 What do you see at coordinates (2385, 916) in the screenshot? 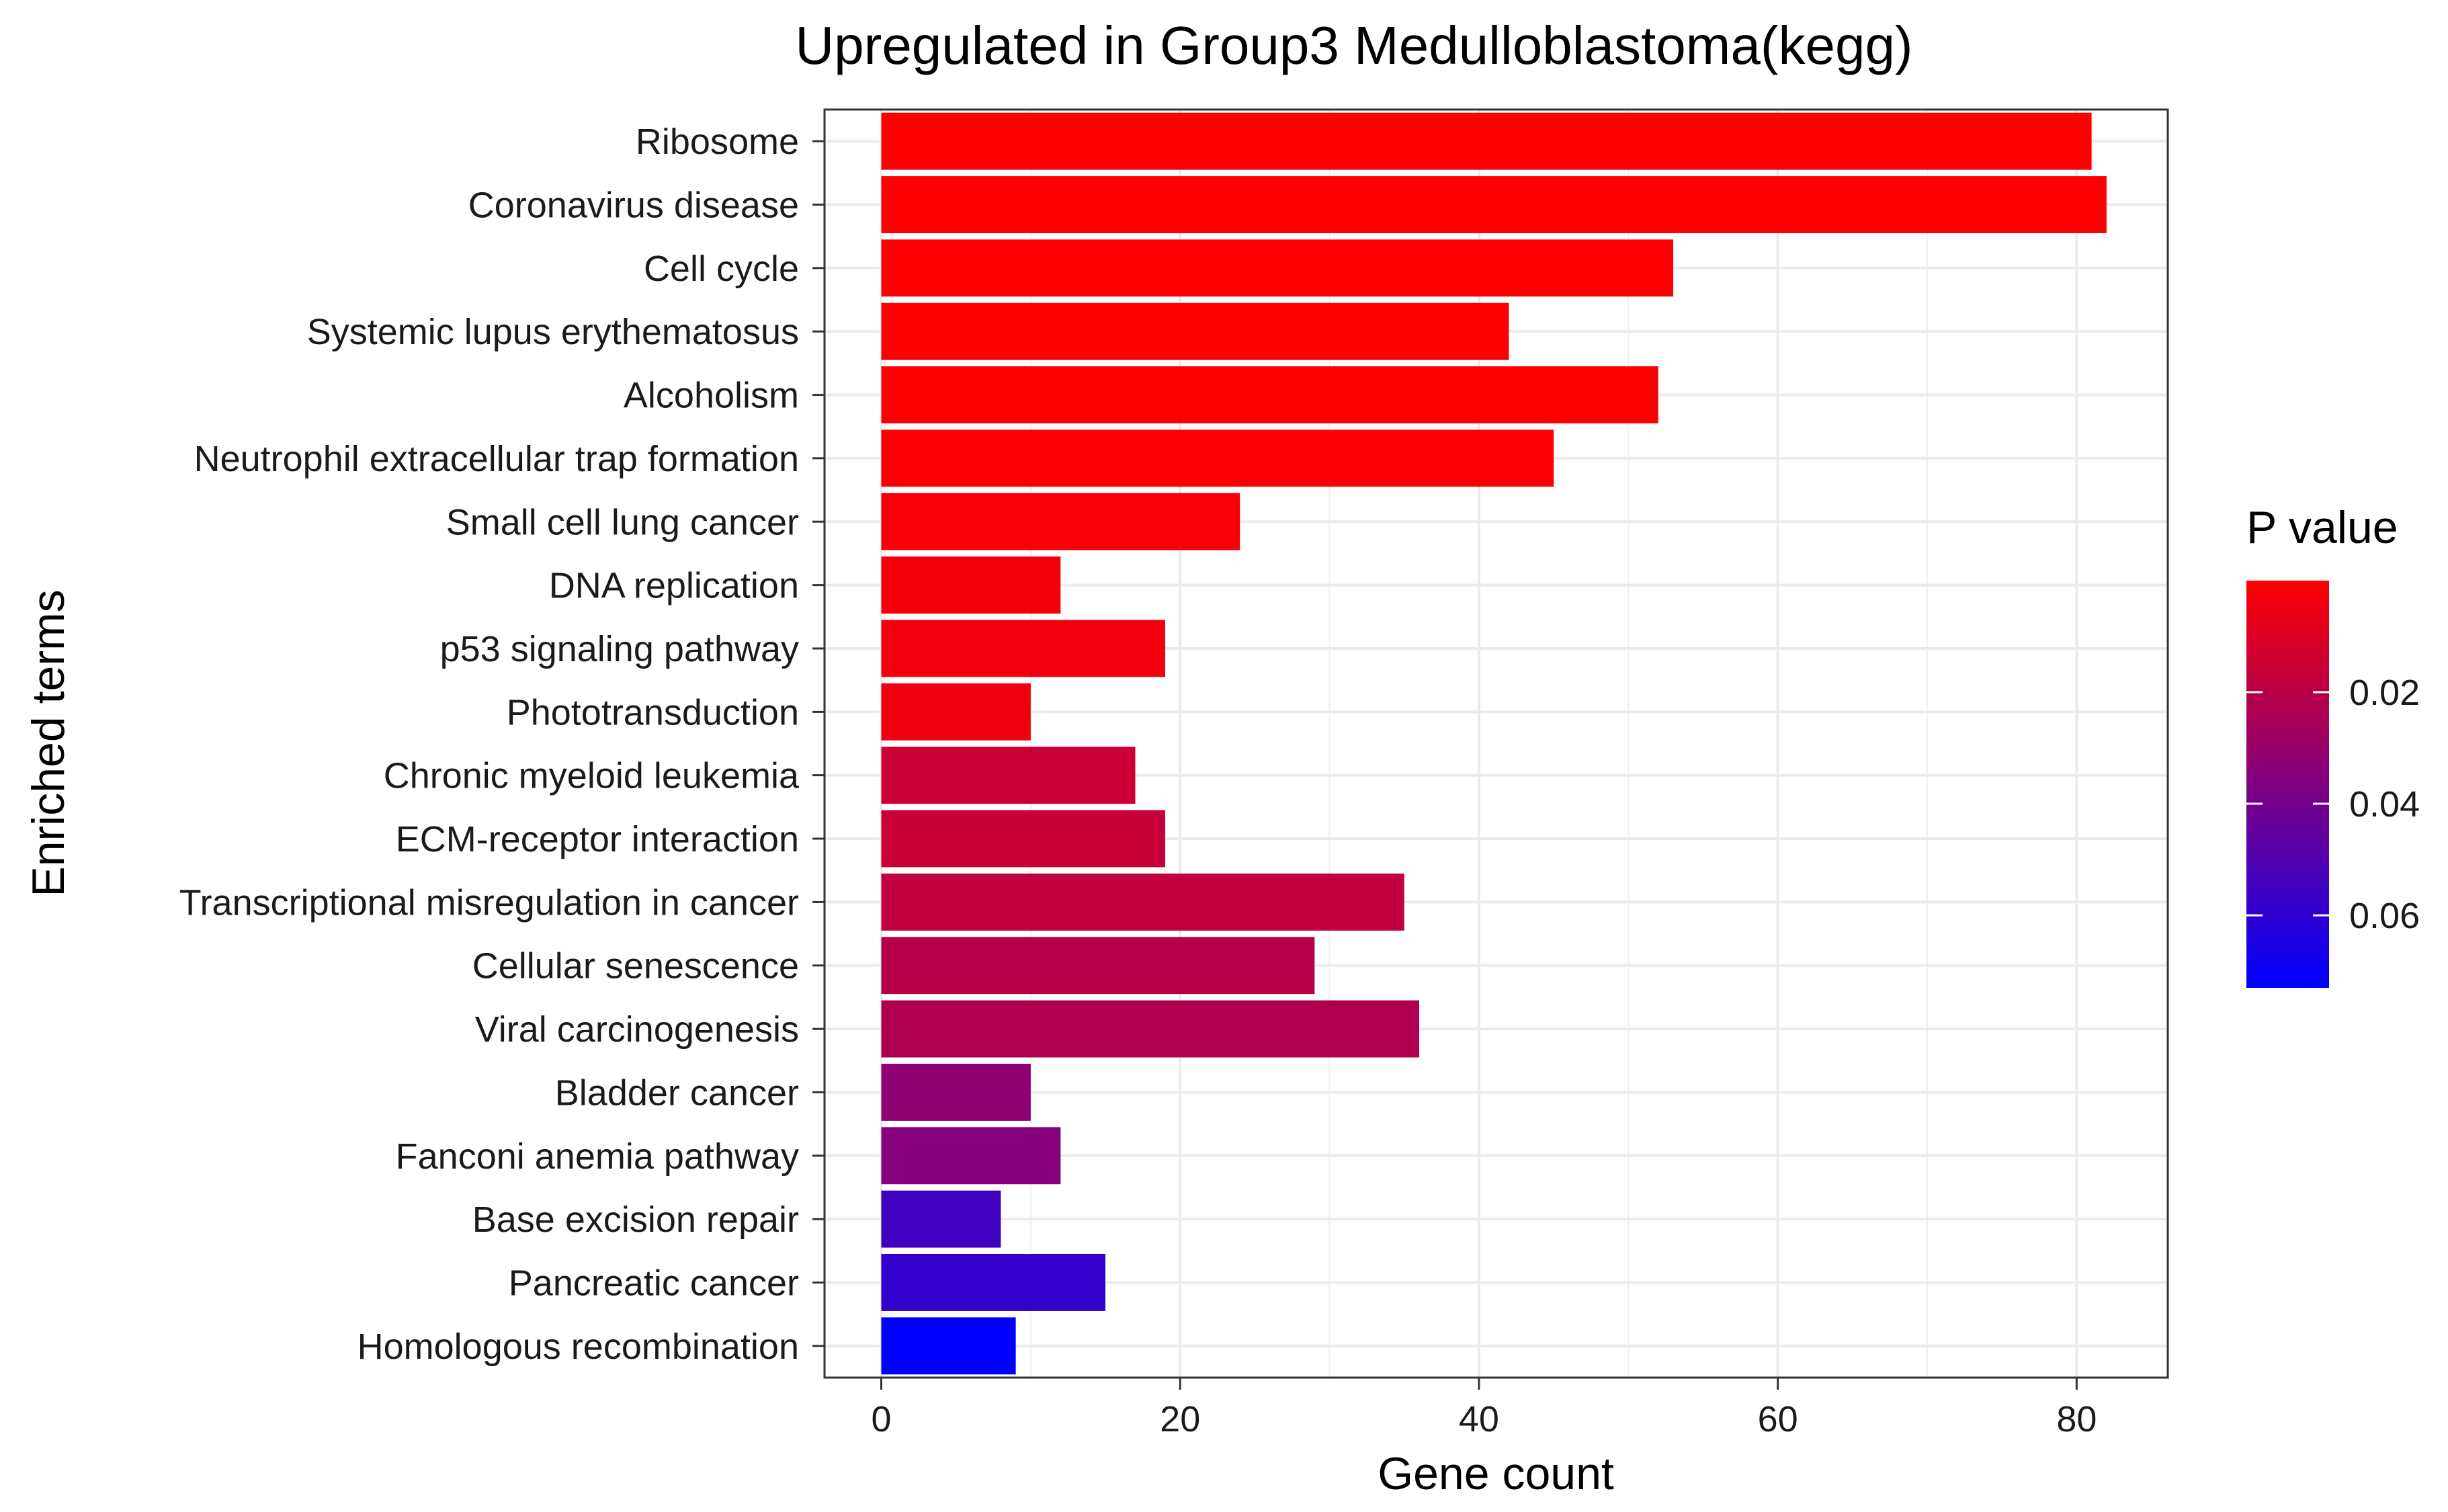
I see `legend-tick-label: 0.06` at bounding box center [2385, 916].